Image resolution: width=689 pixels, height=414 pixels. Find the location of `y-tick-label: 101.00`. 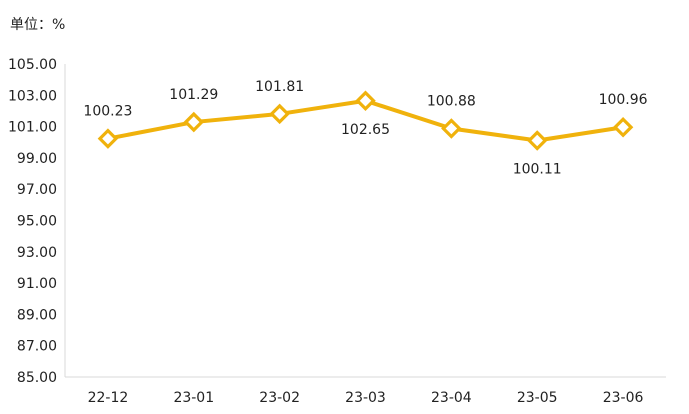

y-tick-label: 101.00 is located at coordinates (32, 128).